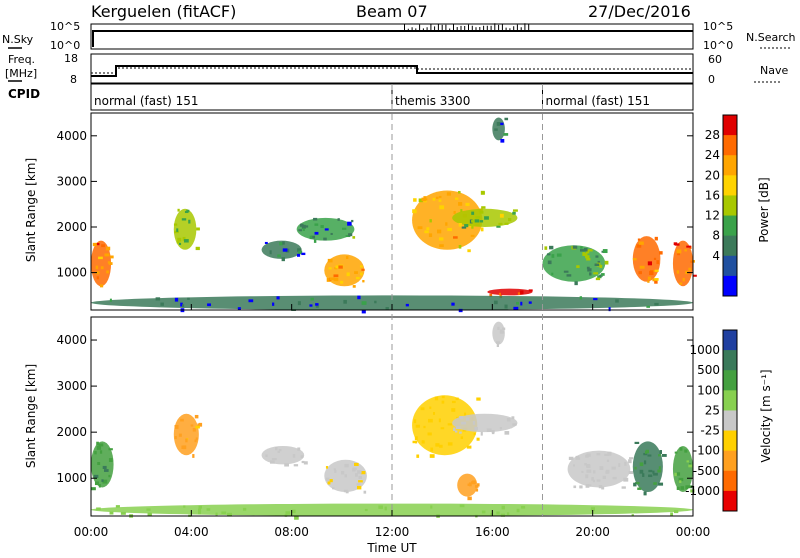 The height and width of the screenshot is (558, 800). Describe the element at coordinates (24, 94) in the screenshot. I see `cpid-label: CPID` at that location.